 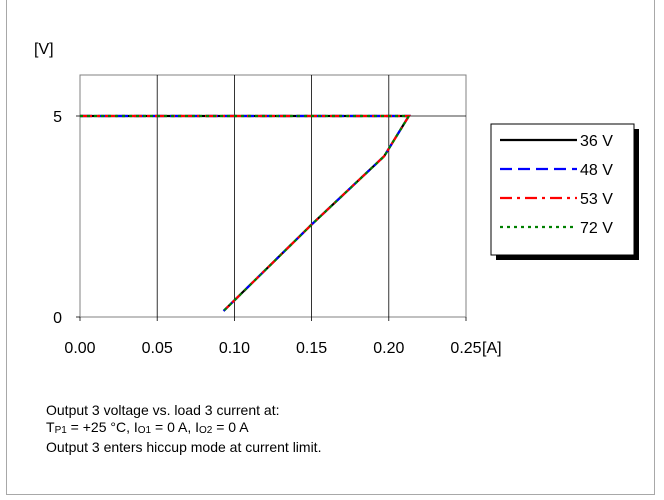 What do you see at coordinates (79, 348) in the screenshot?
I see `x-tick-label-0: 0.00` at bounding box center [79, 348].